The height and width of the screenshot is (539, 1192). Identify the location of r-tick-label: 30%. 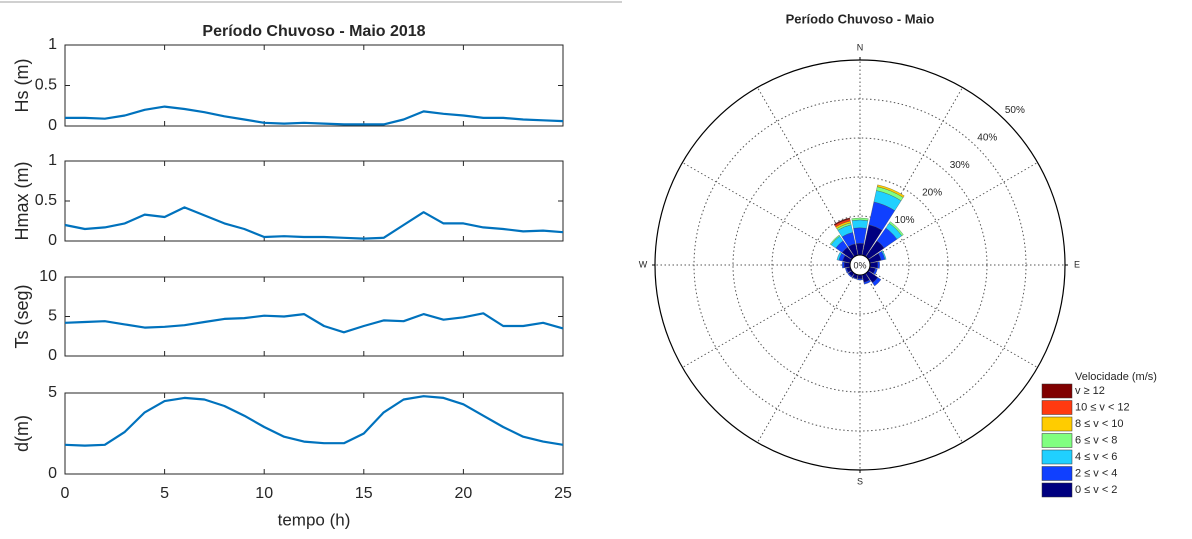
(960, 165).